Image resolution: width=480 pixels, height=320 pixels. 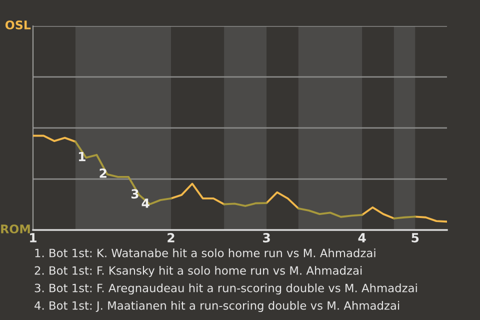 I want to click on annotation: 2, so click(x=103, y=173).